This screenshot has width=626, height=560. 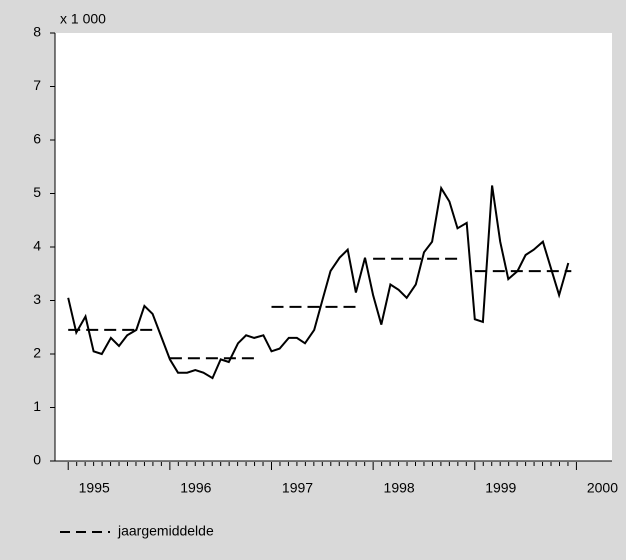 What do you see at coordinates (165, 531) in the screenshot?
I see `legend-label: jaargemiddelde` at bounding box center [165, 531].